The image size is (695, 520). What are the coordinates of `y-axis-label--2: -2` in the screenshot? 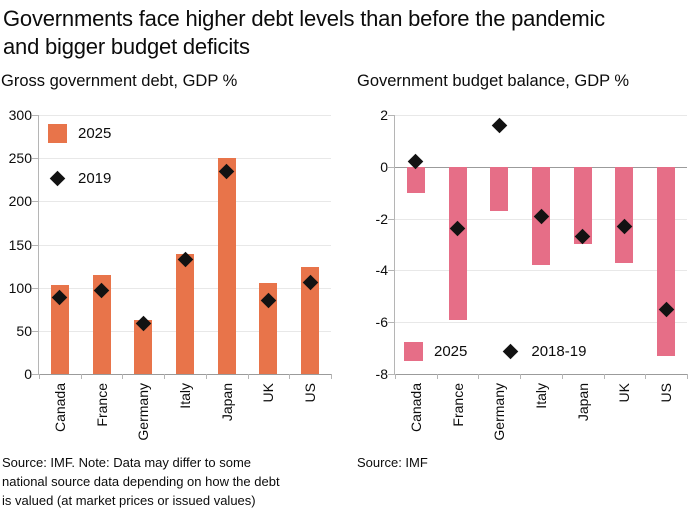 It's located at (381, 218).